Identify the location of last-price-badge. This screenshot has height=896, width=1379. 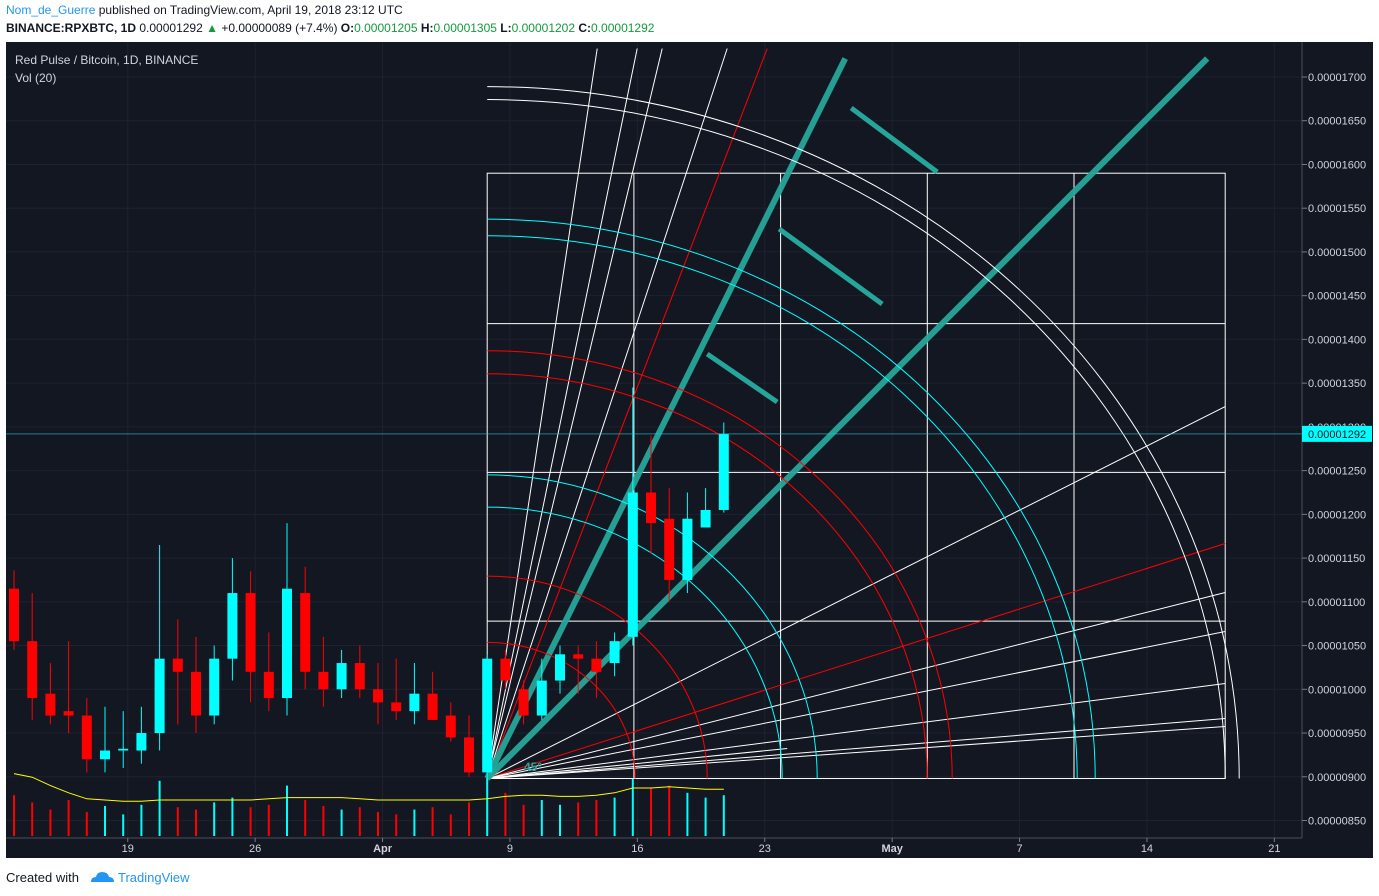
(1337, 433).